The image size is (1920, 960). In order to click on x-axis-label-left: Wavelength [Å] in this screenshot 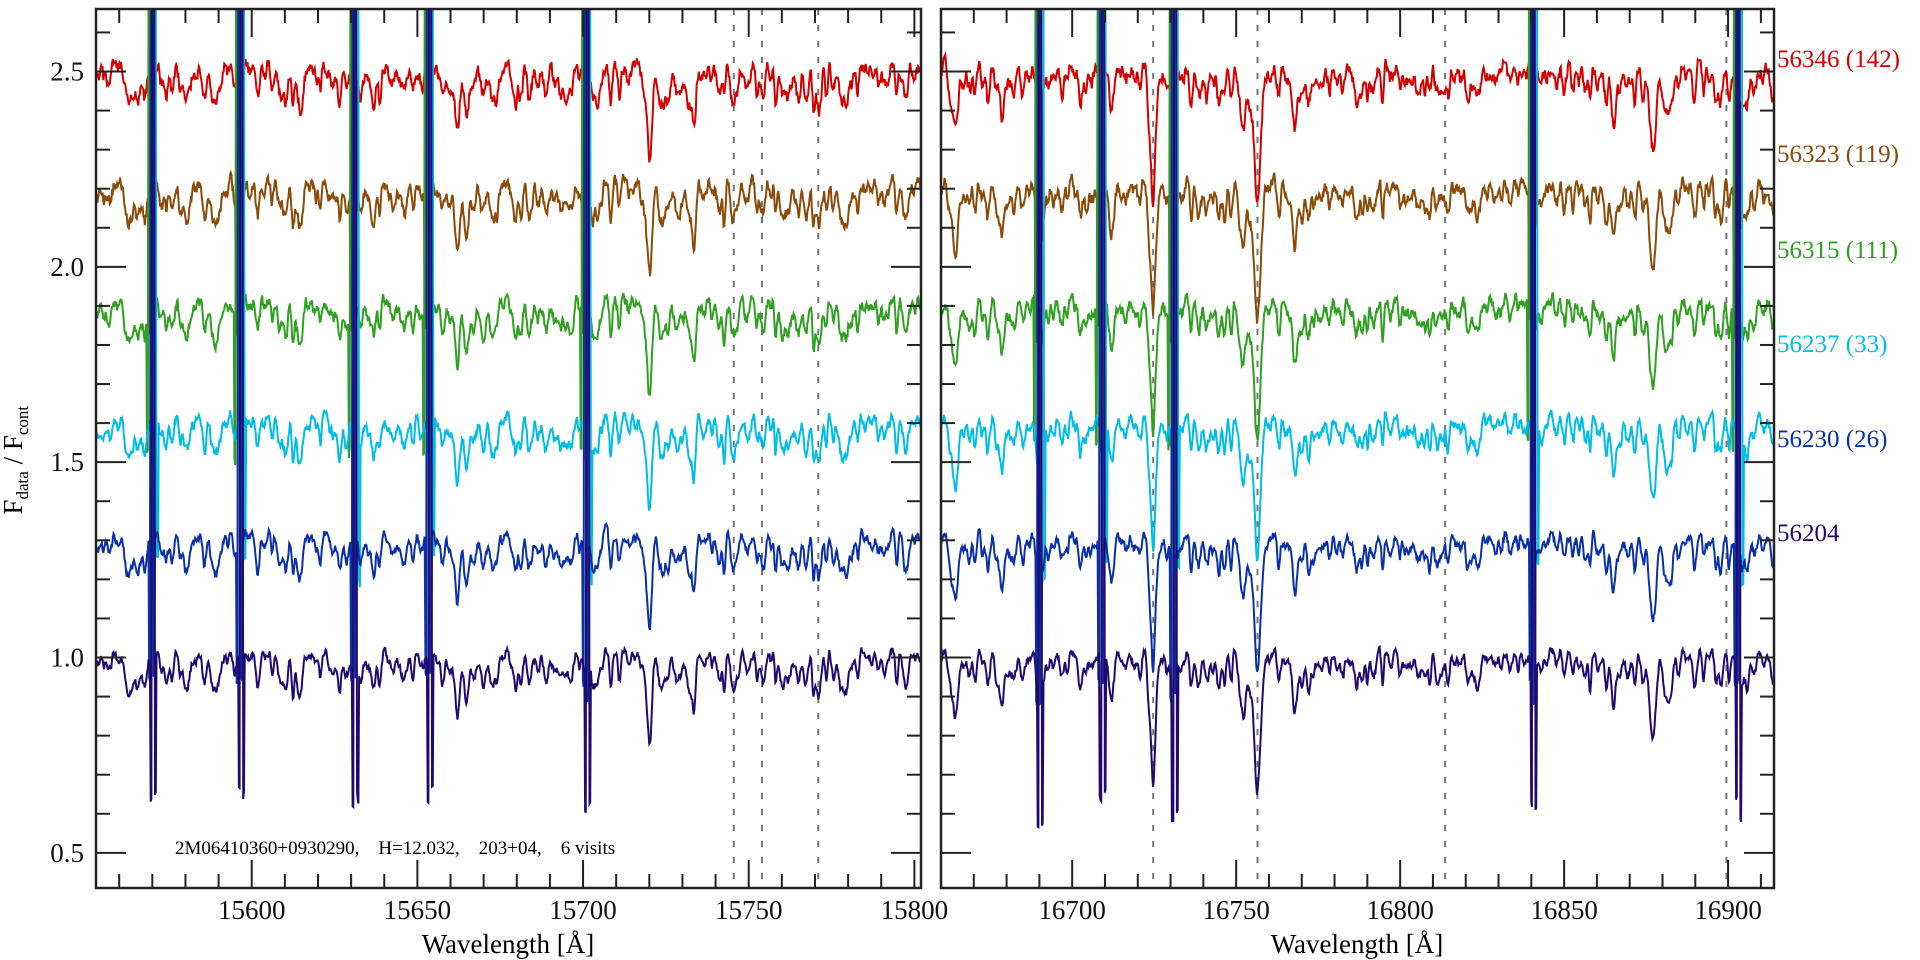, I will do `click(508, 944)`.